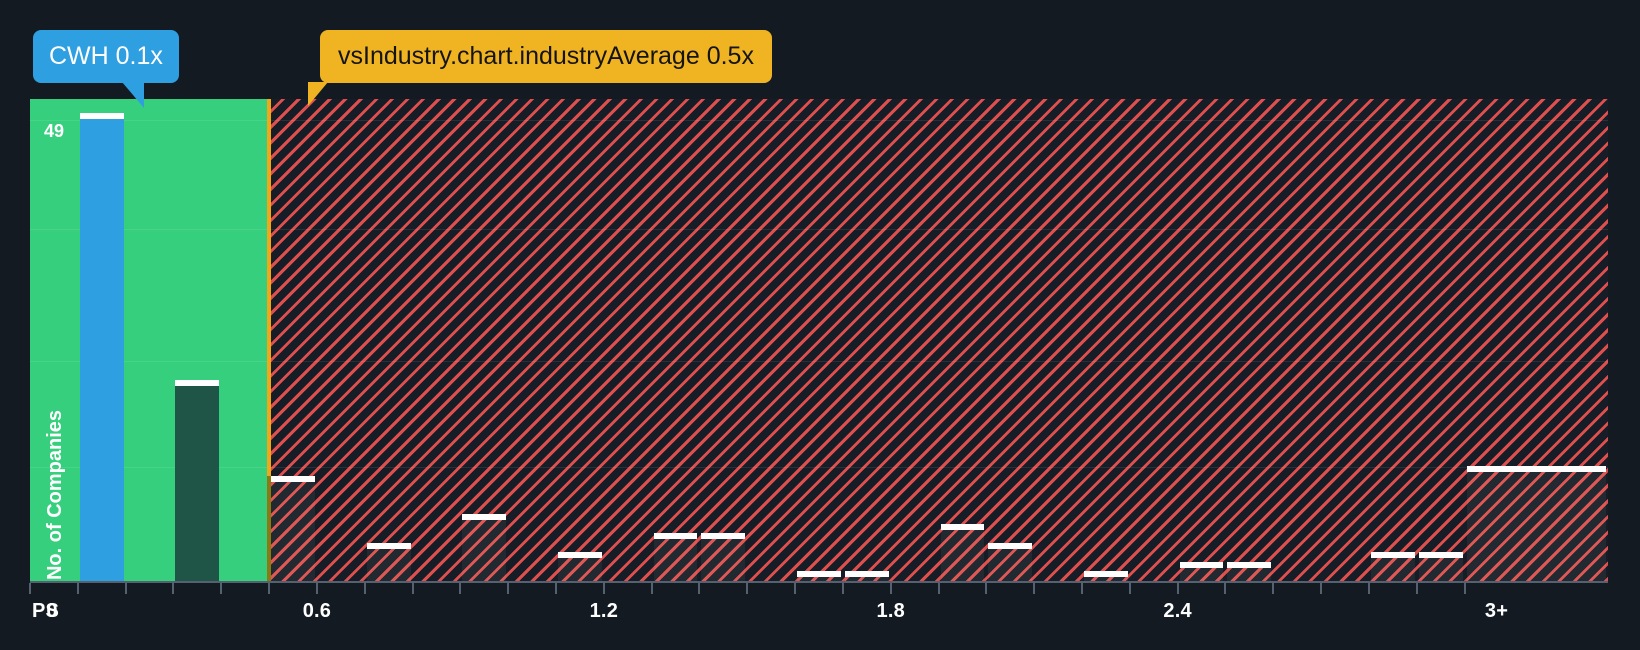  I want to click on x-axis-tick-label: 1.2, so click(604, 611).